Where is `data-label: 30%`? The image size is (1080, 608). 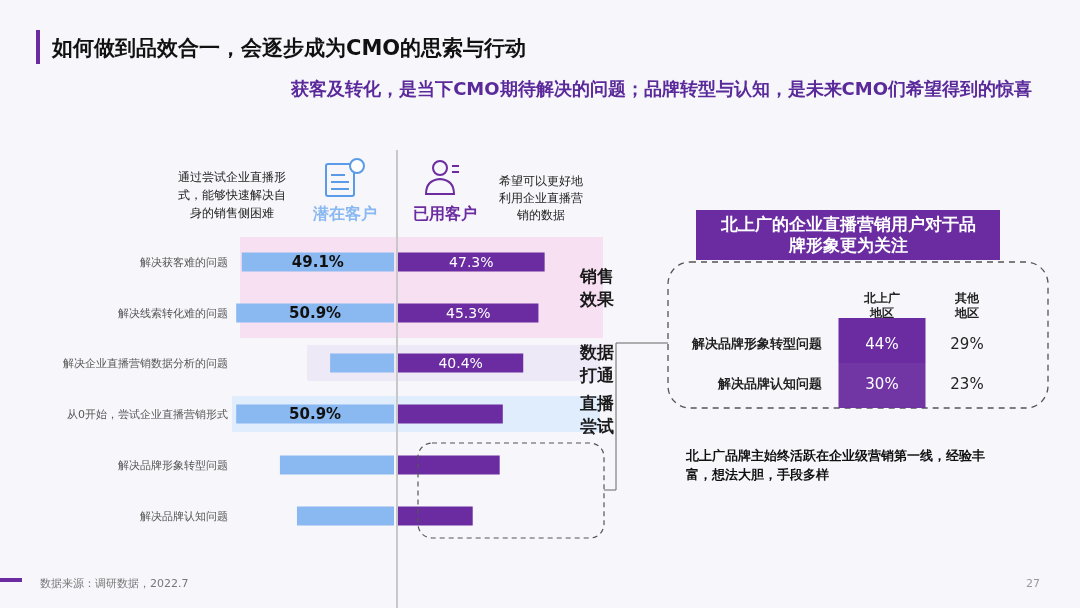
data-label: 30% is located at coordinates (882, 384).